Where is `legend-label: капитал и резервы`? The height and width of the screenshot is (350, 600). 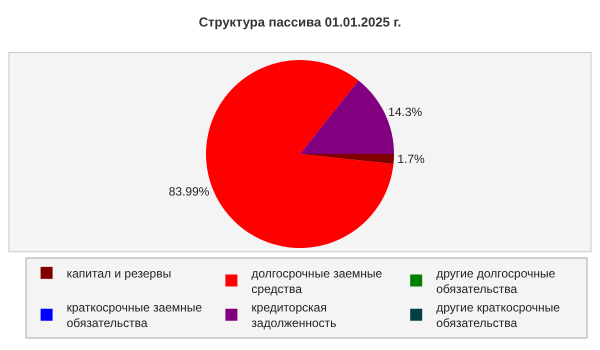
legend-label: капитал и резервы is located at coordinates (119, 273).